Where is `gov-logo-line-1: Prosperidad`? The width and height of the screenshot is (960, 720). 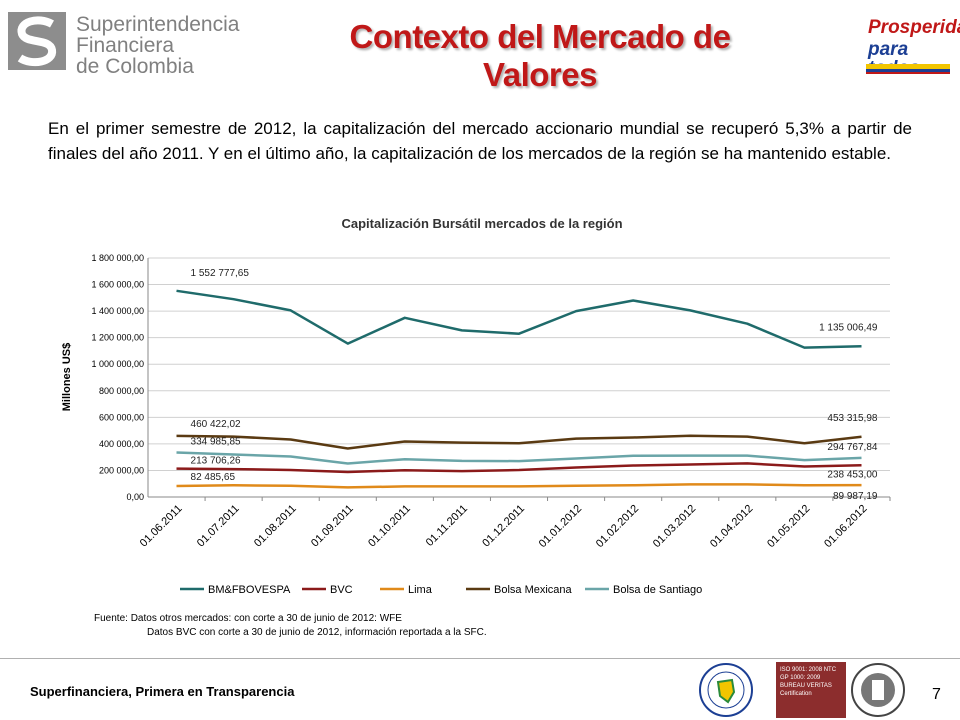
gov-logo-line-1: Prosperidad is located at coordinates (914, 27).